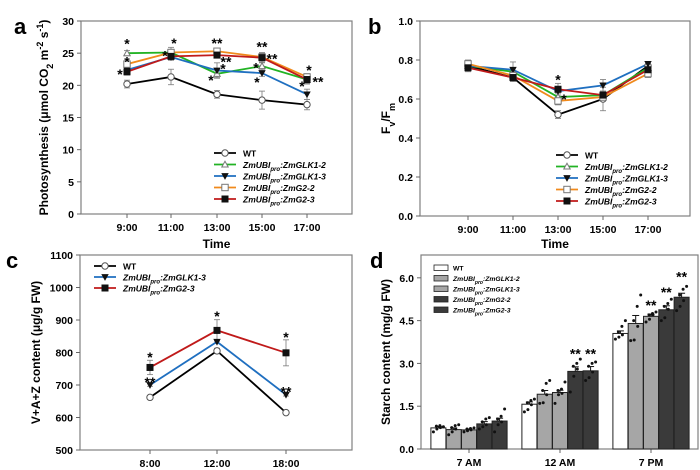  I want to click on y-axis-title-part: /F, so click(386, 116).